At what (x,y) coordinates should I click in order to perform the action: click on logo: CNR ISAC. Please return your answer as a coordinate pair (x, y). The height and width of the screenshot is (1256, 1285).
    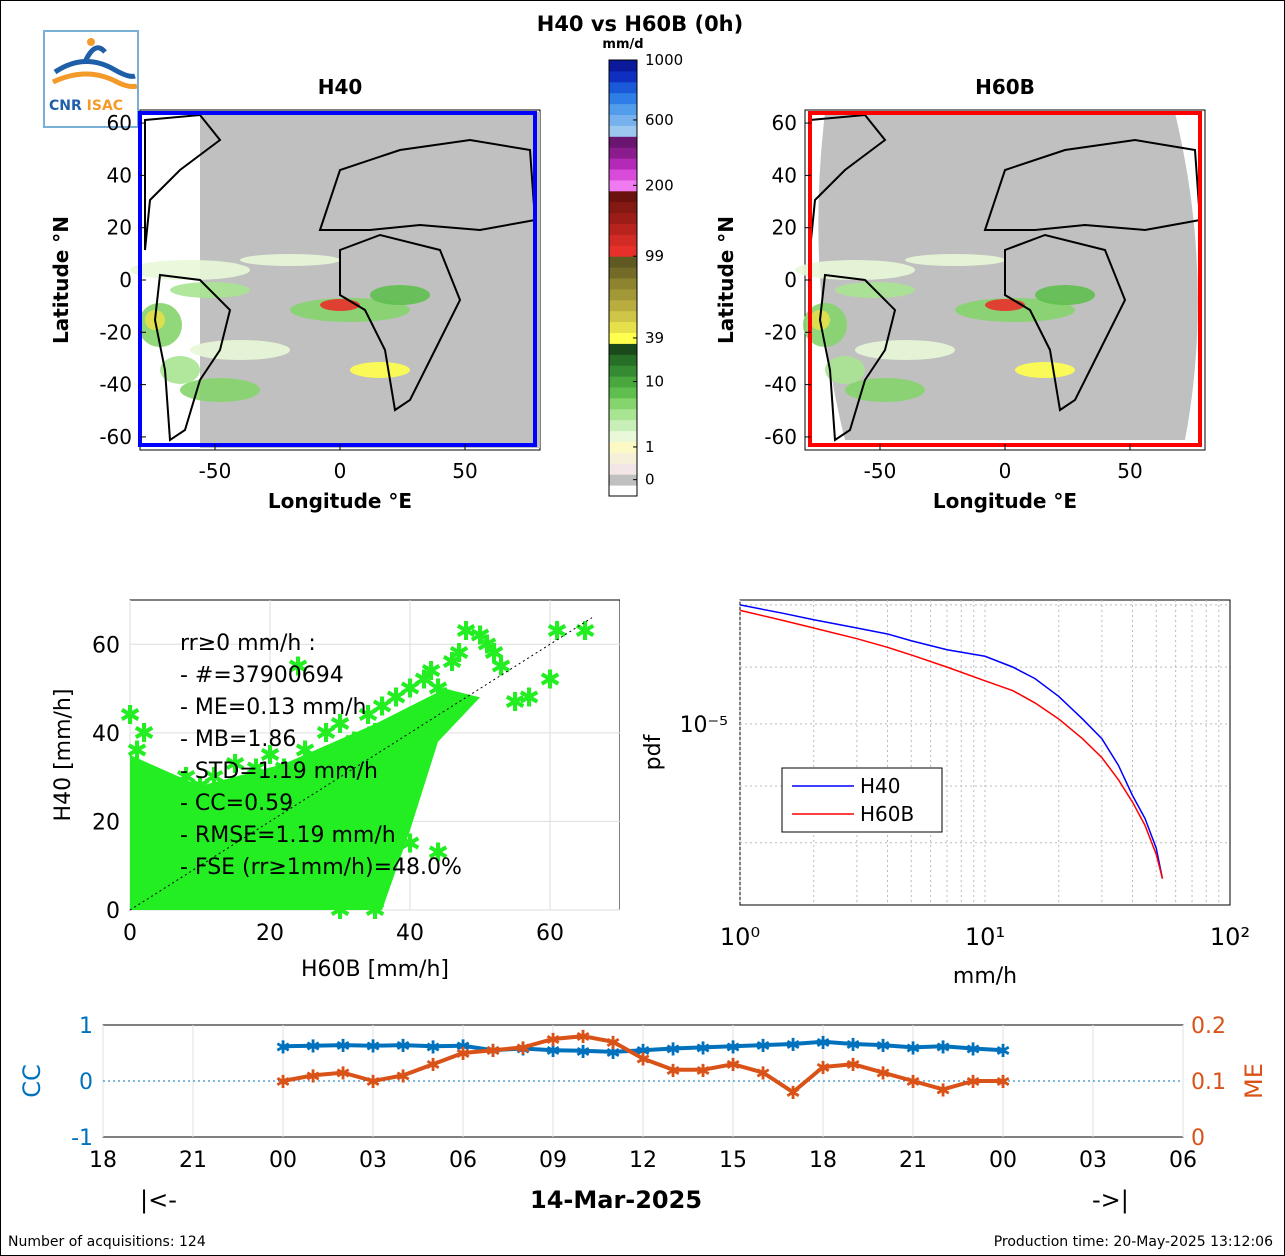
    Looking at the image, I should click on (91, 79).